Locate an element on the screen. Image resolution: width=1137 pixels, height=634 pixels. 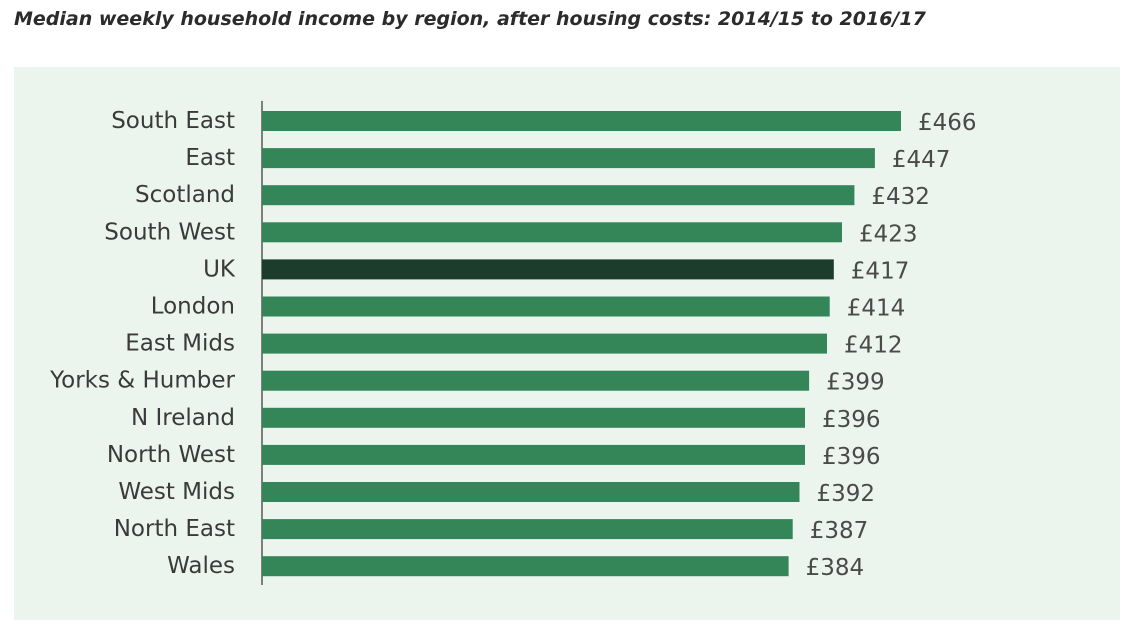
category-label-east: East is located at coordinates (210, 158).